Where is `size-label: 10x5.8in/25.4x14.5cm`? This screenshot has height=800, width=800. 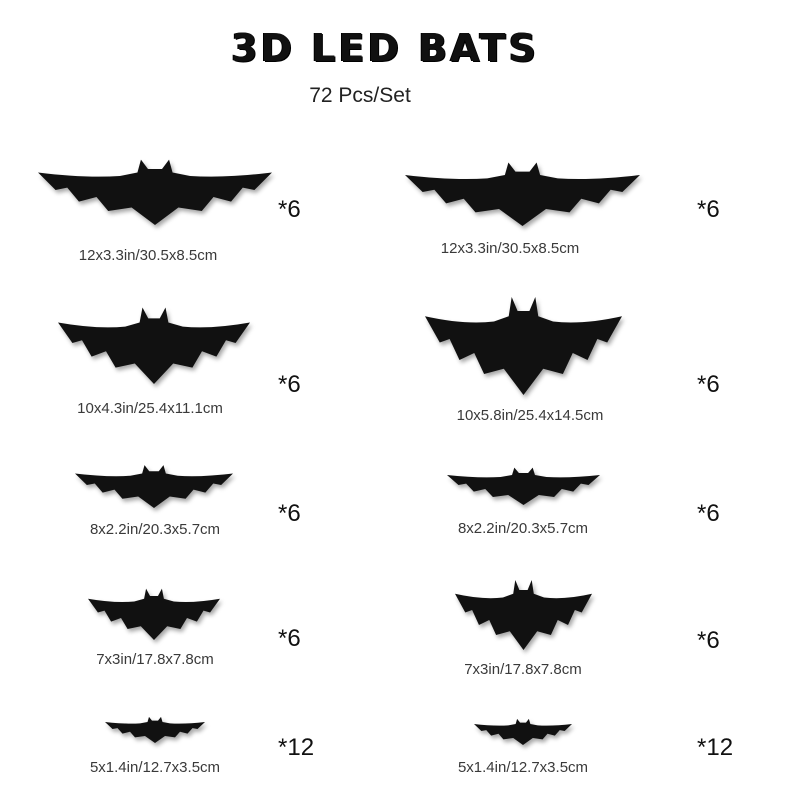
size-label: 10x5.8in/25.4x14.5cm is located at coordinates (530, 415).